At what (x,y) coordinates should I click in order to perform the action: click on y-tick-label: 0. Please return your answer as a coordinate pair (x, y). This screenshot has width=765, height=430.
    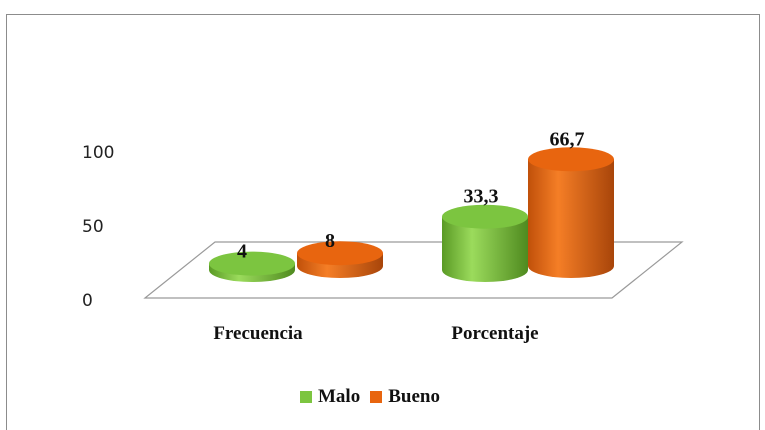
    Looking at the image, I should click on (87, 301).